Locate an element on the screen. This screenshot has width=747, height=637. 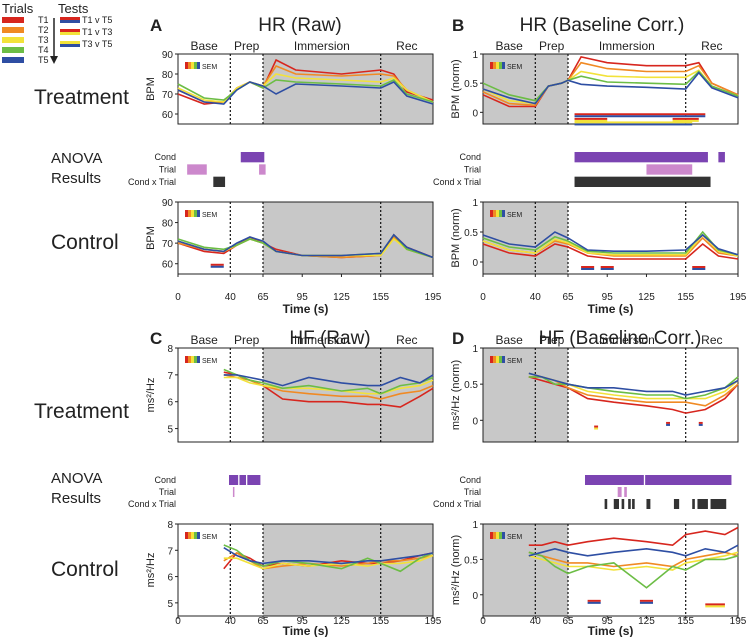
phase-label-D-base: Base is located at coordinates (509, 340).